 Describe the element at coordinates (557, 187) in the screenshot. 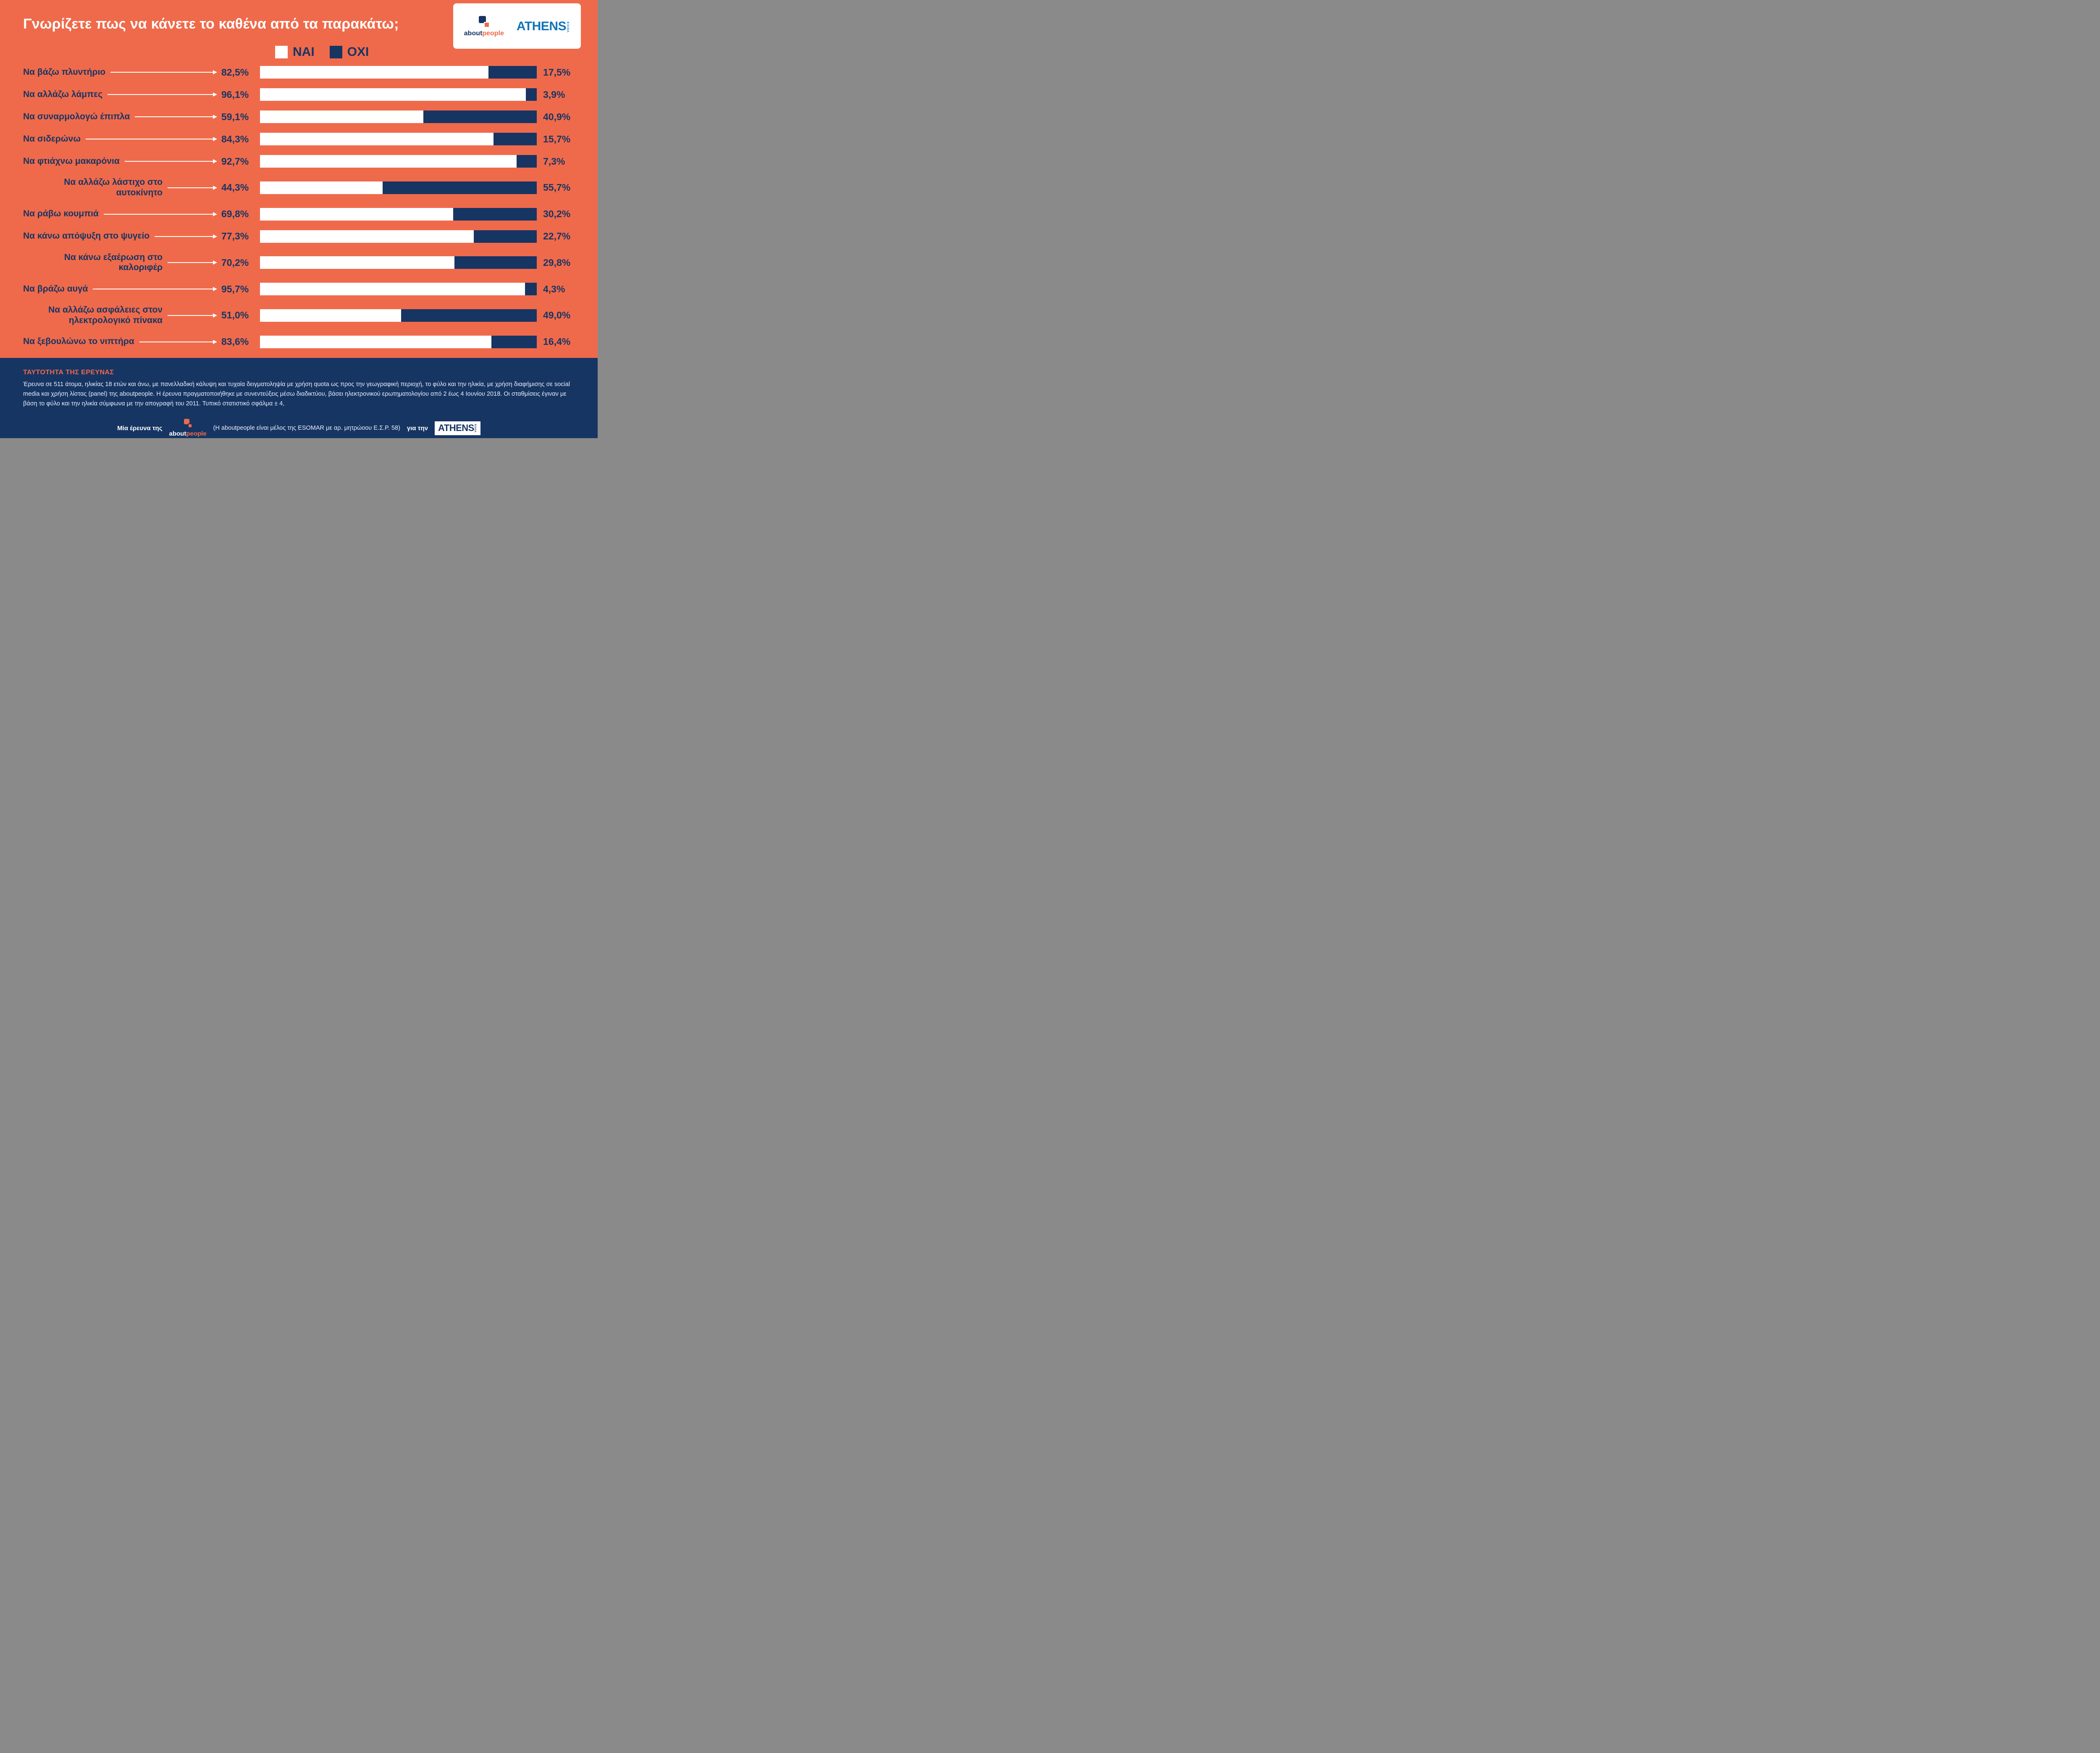

I see `no-value-label: 55,7%` at that location.